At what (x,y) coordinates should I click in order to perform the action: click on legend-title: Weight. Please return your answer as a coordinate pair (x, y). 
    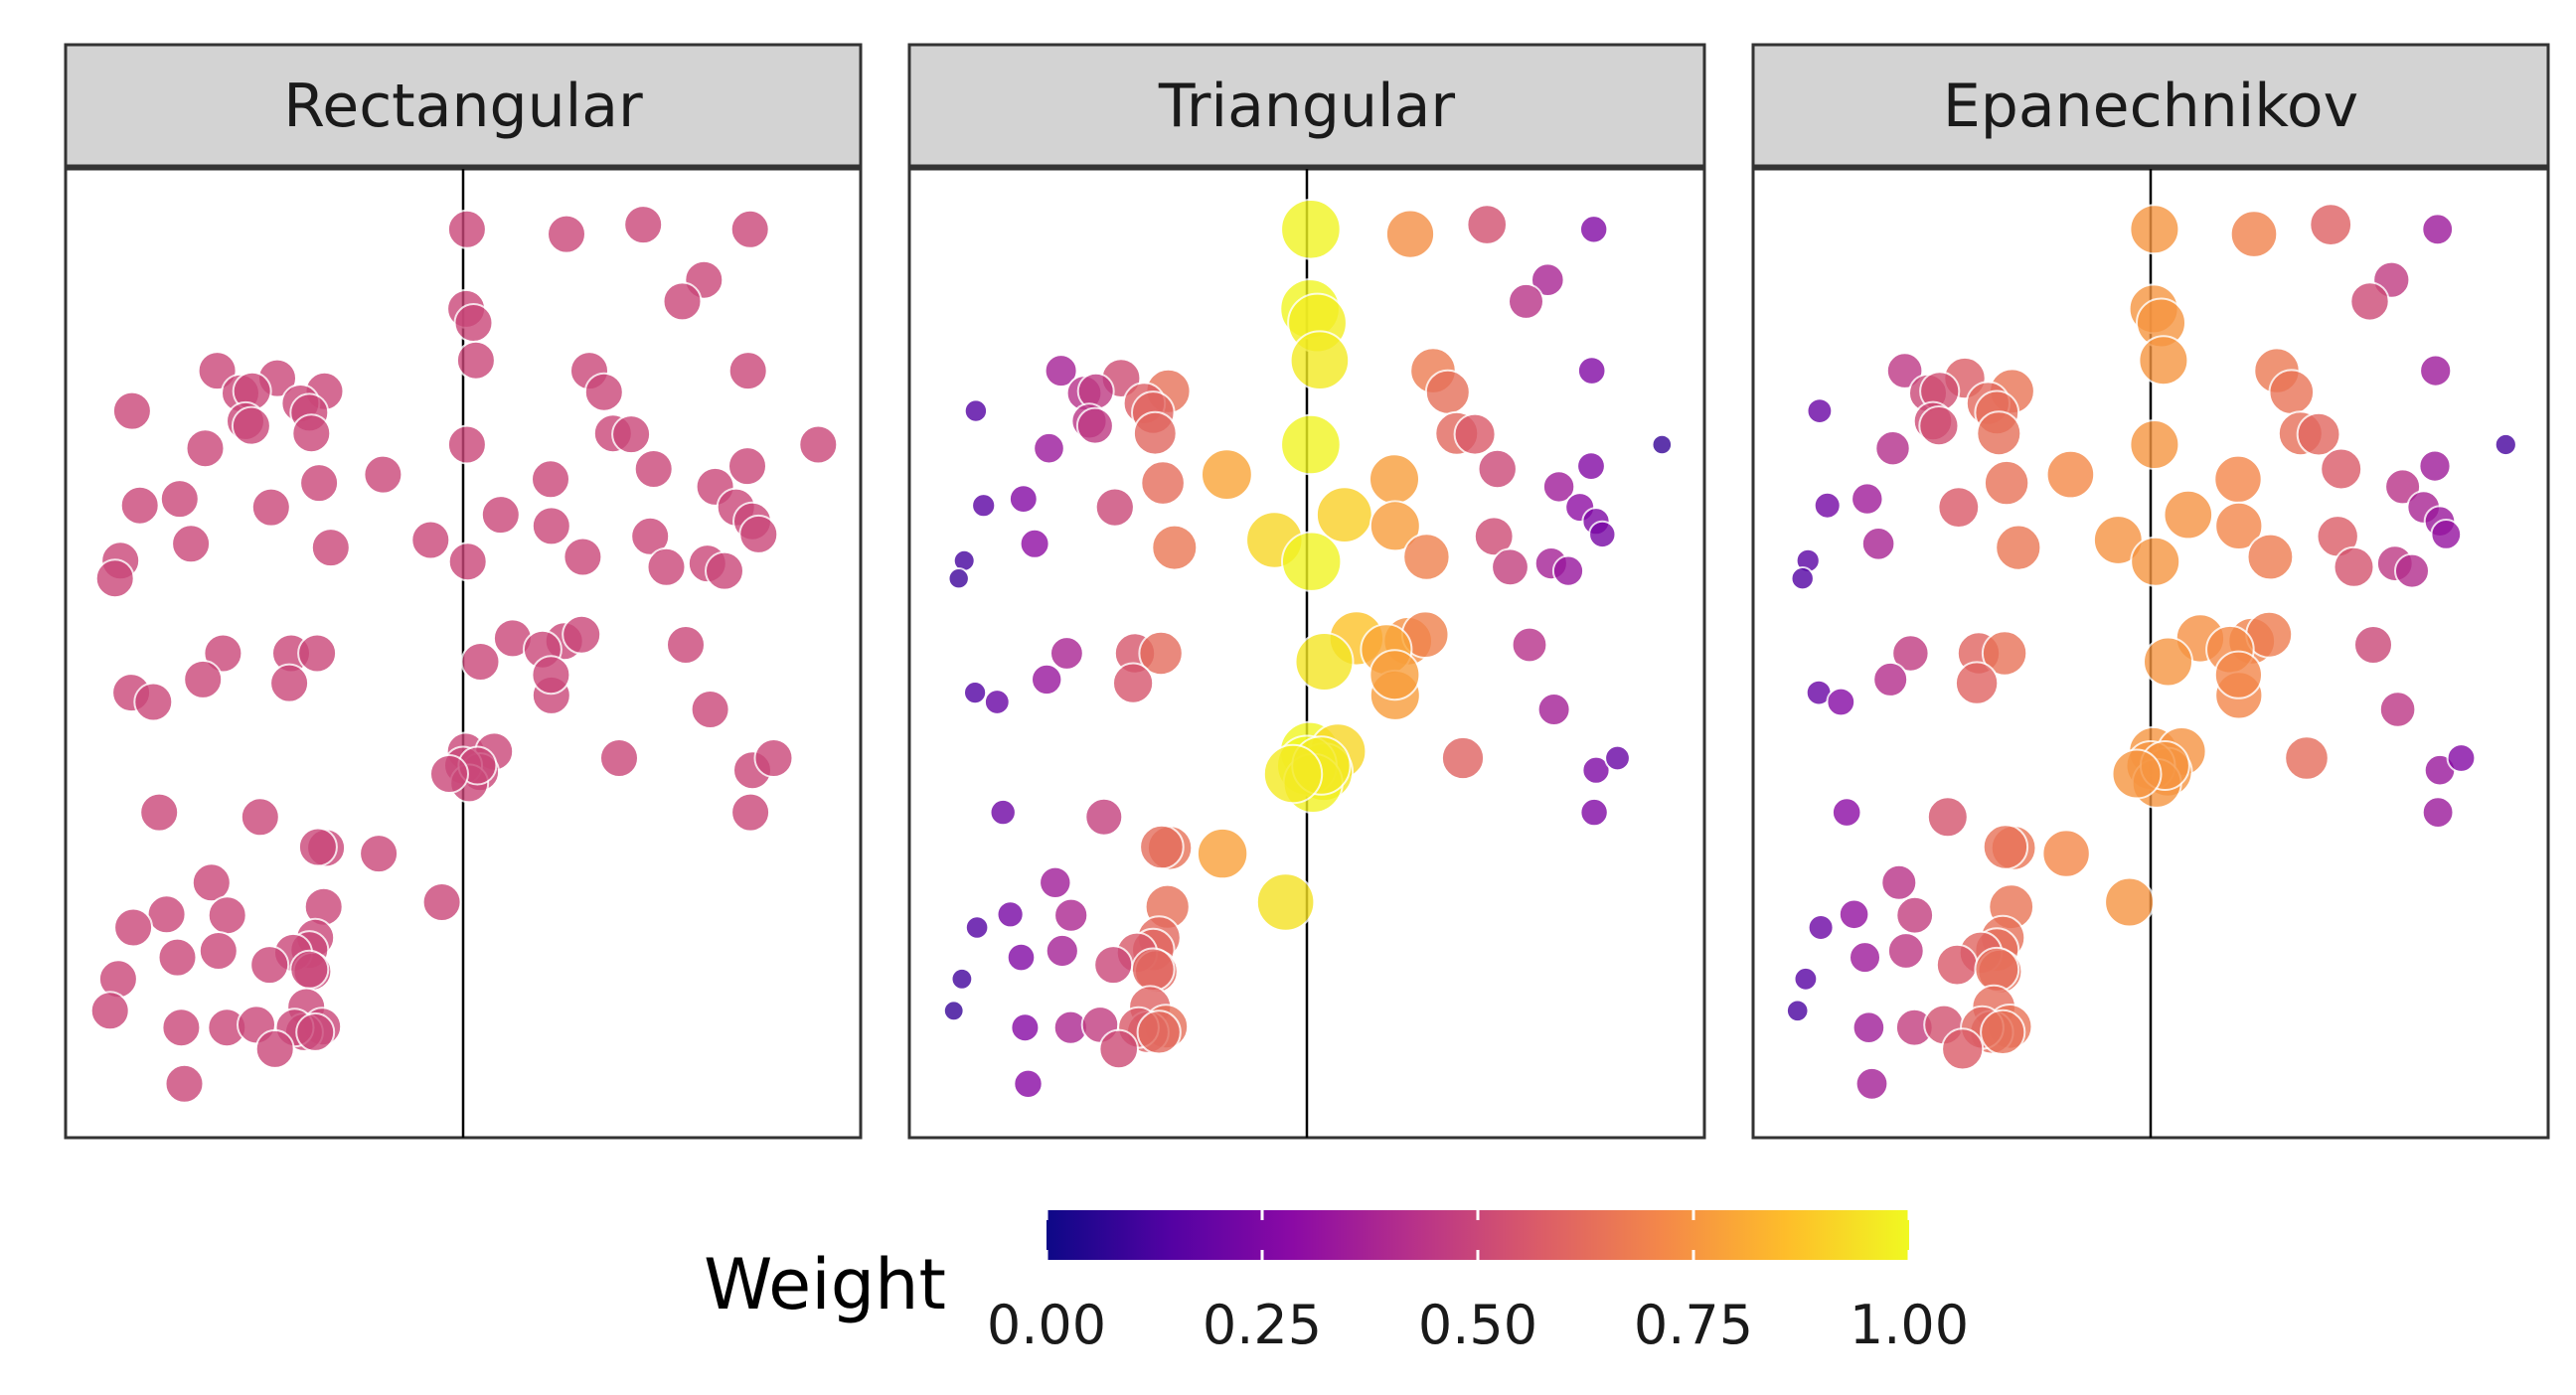
    Looking at the image, I should click on (825, 1284).